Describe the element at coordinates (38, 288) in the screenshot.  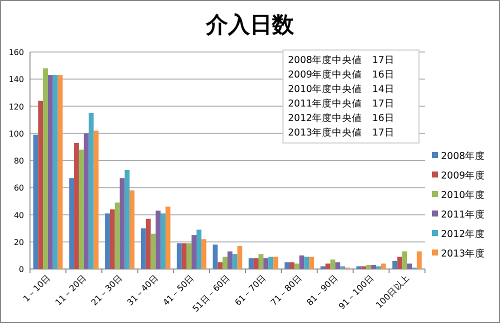
I see `x-tick-label: 1－10日` at that location.